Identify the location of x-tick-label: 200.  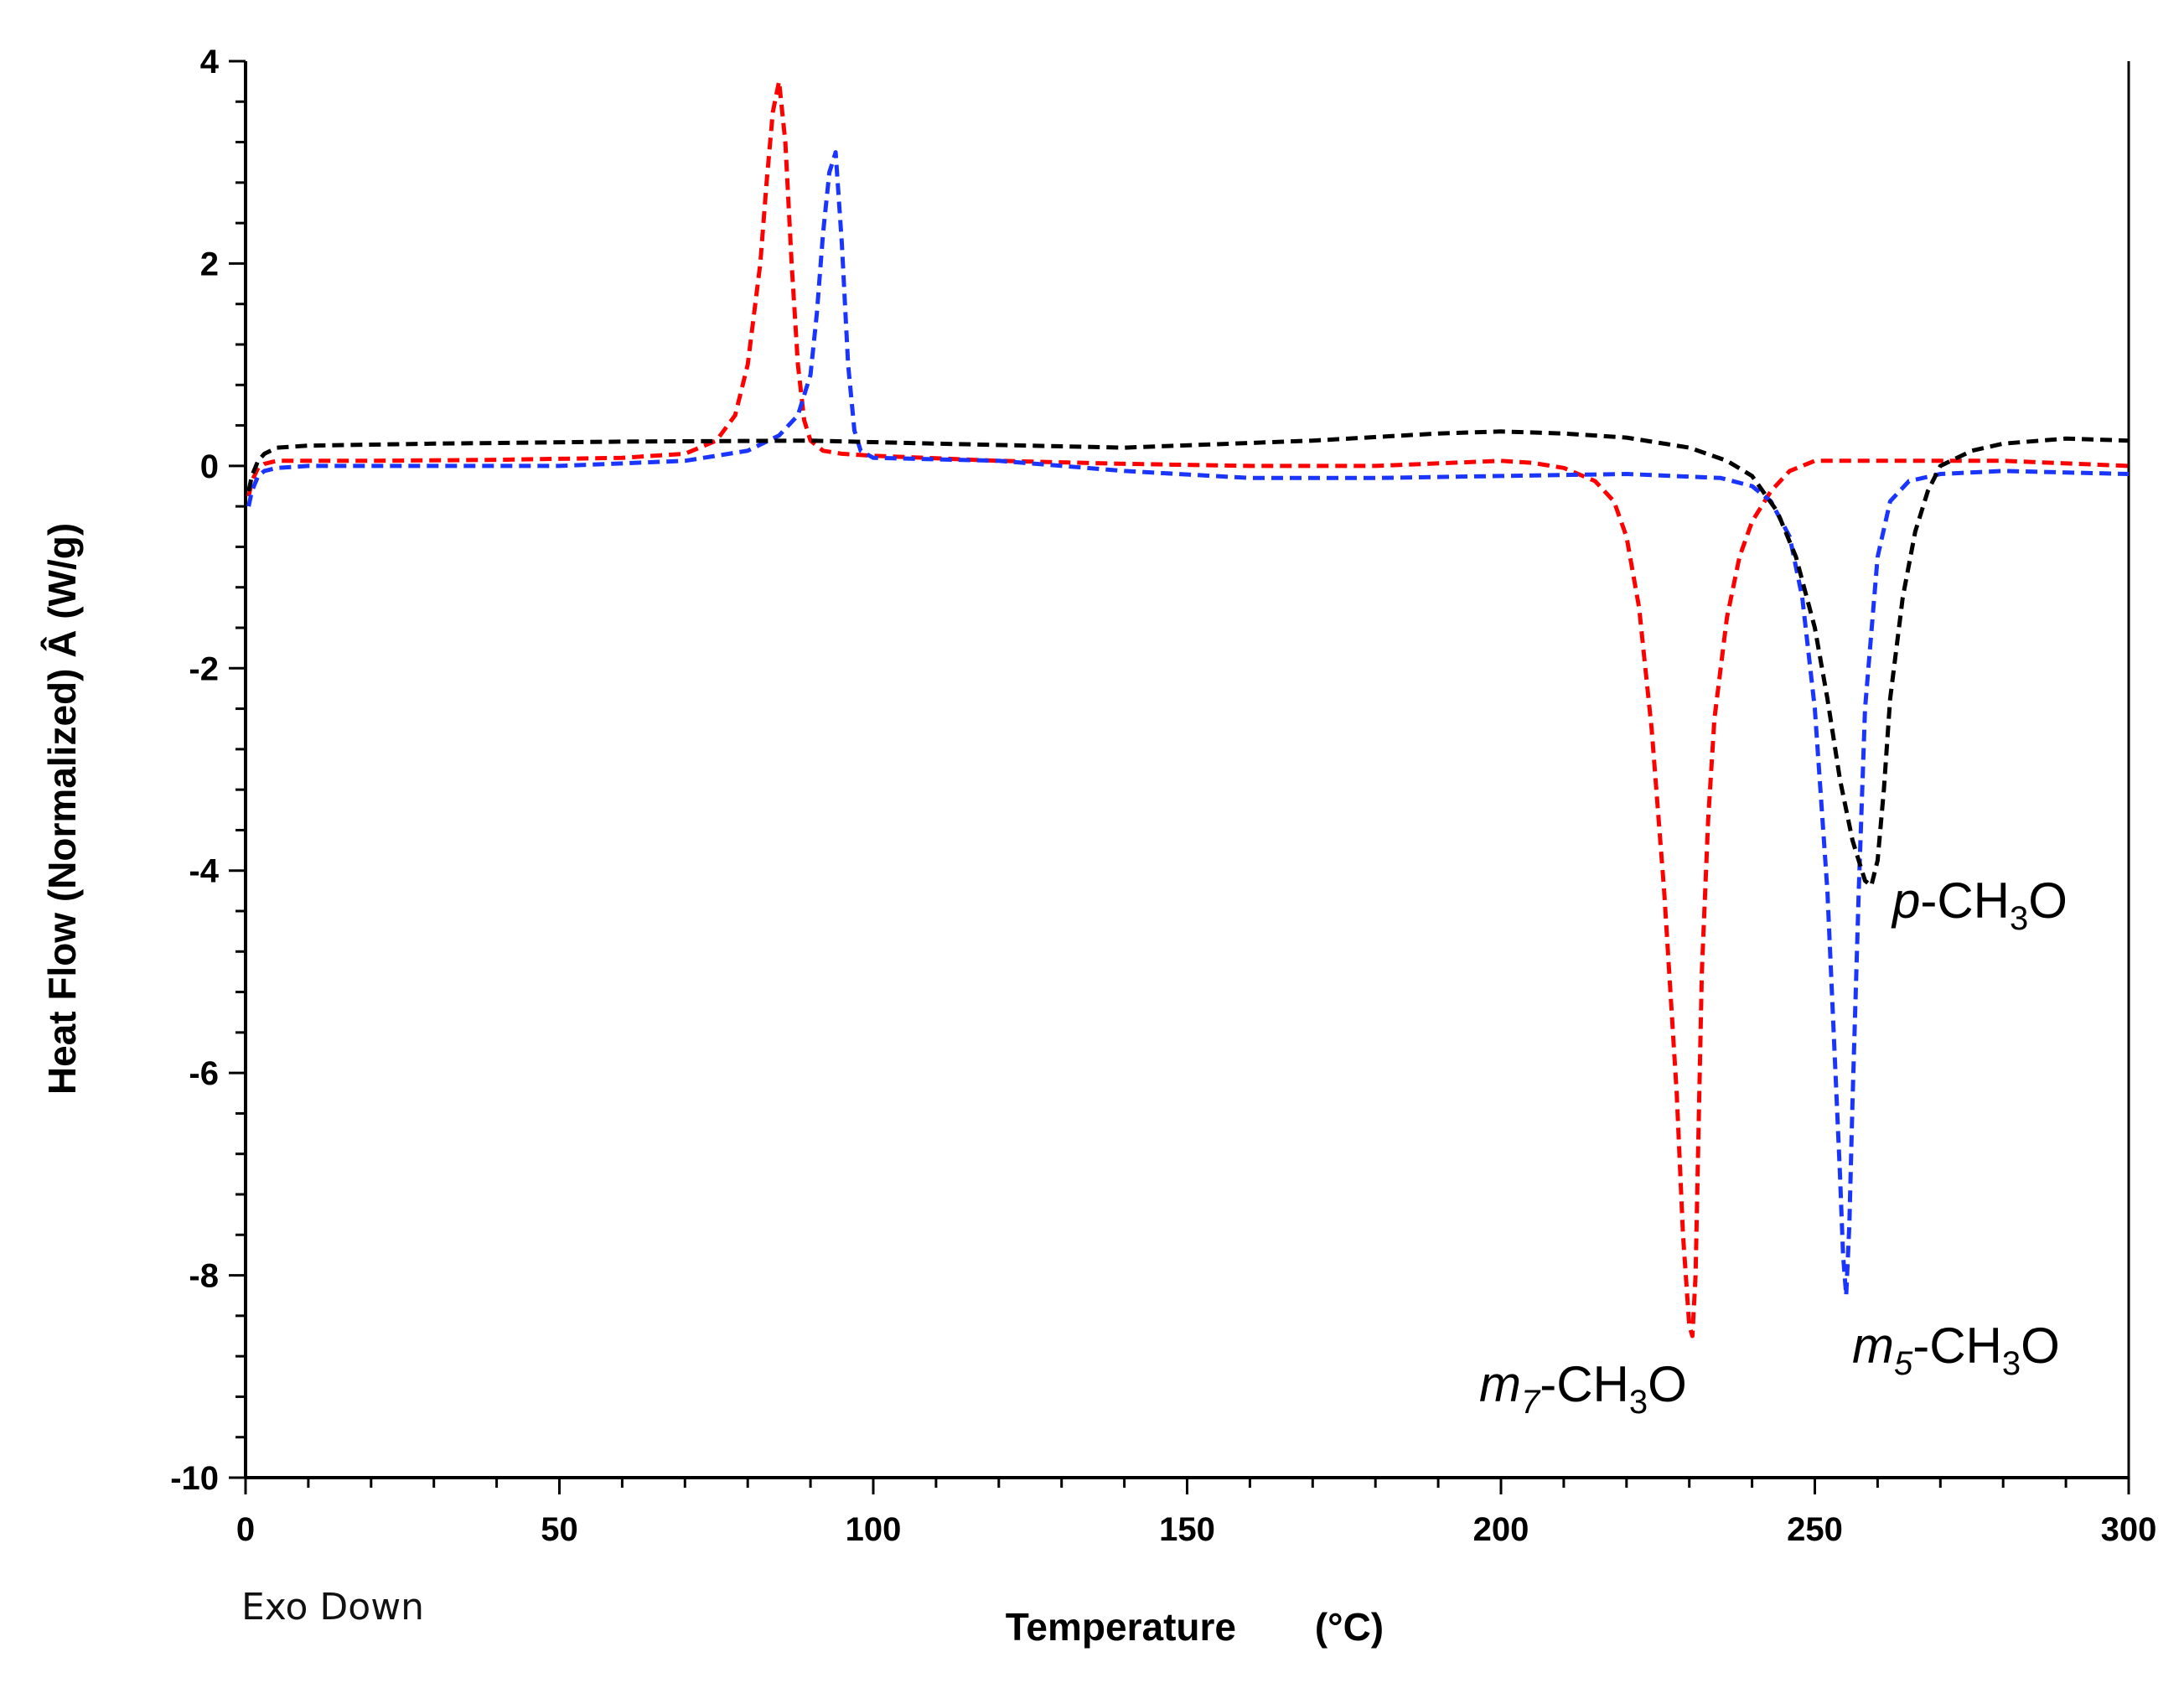
(1501, 1530).